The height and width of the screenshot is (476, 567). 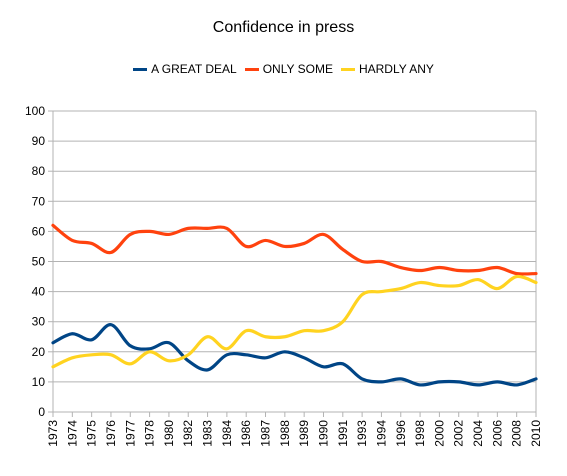 What do you see at coordinates (188, 433) in the screenshot?
I see `x-tick-label-1982: 1982` at bounding box center [188, 433].